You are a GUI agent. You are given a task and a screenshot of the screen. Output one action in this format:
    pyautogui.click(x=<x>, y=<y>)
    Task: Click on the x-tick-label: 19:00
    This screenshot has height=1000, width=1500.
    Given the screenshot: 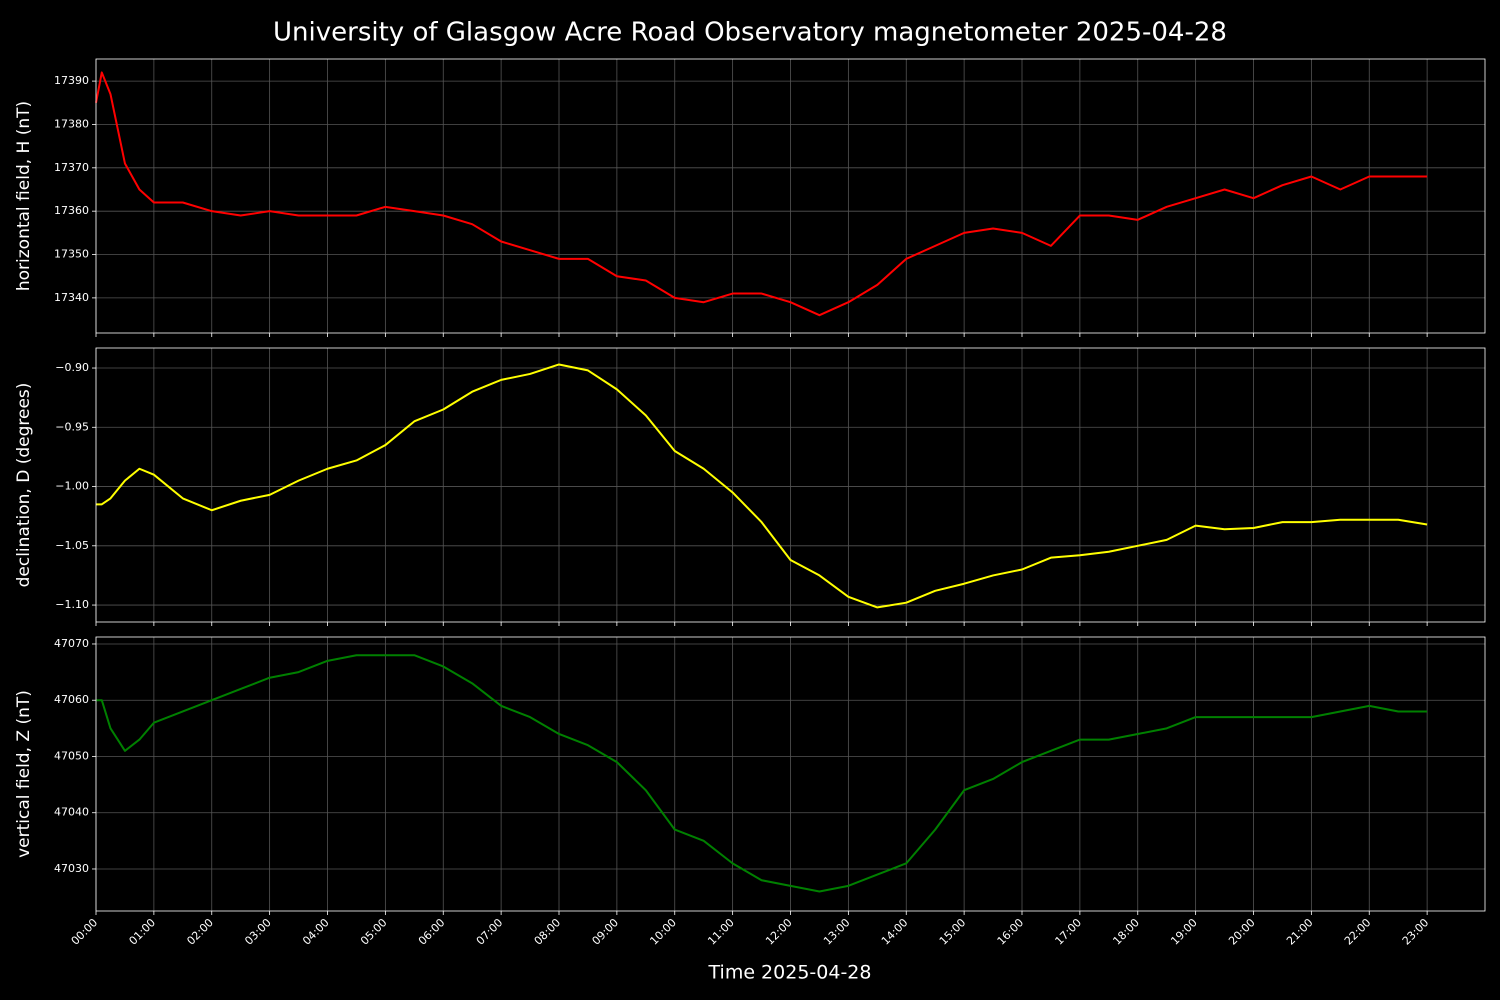 What is the action you would take?
    pyautogui.click(x=1184, y=932)
    